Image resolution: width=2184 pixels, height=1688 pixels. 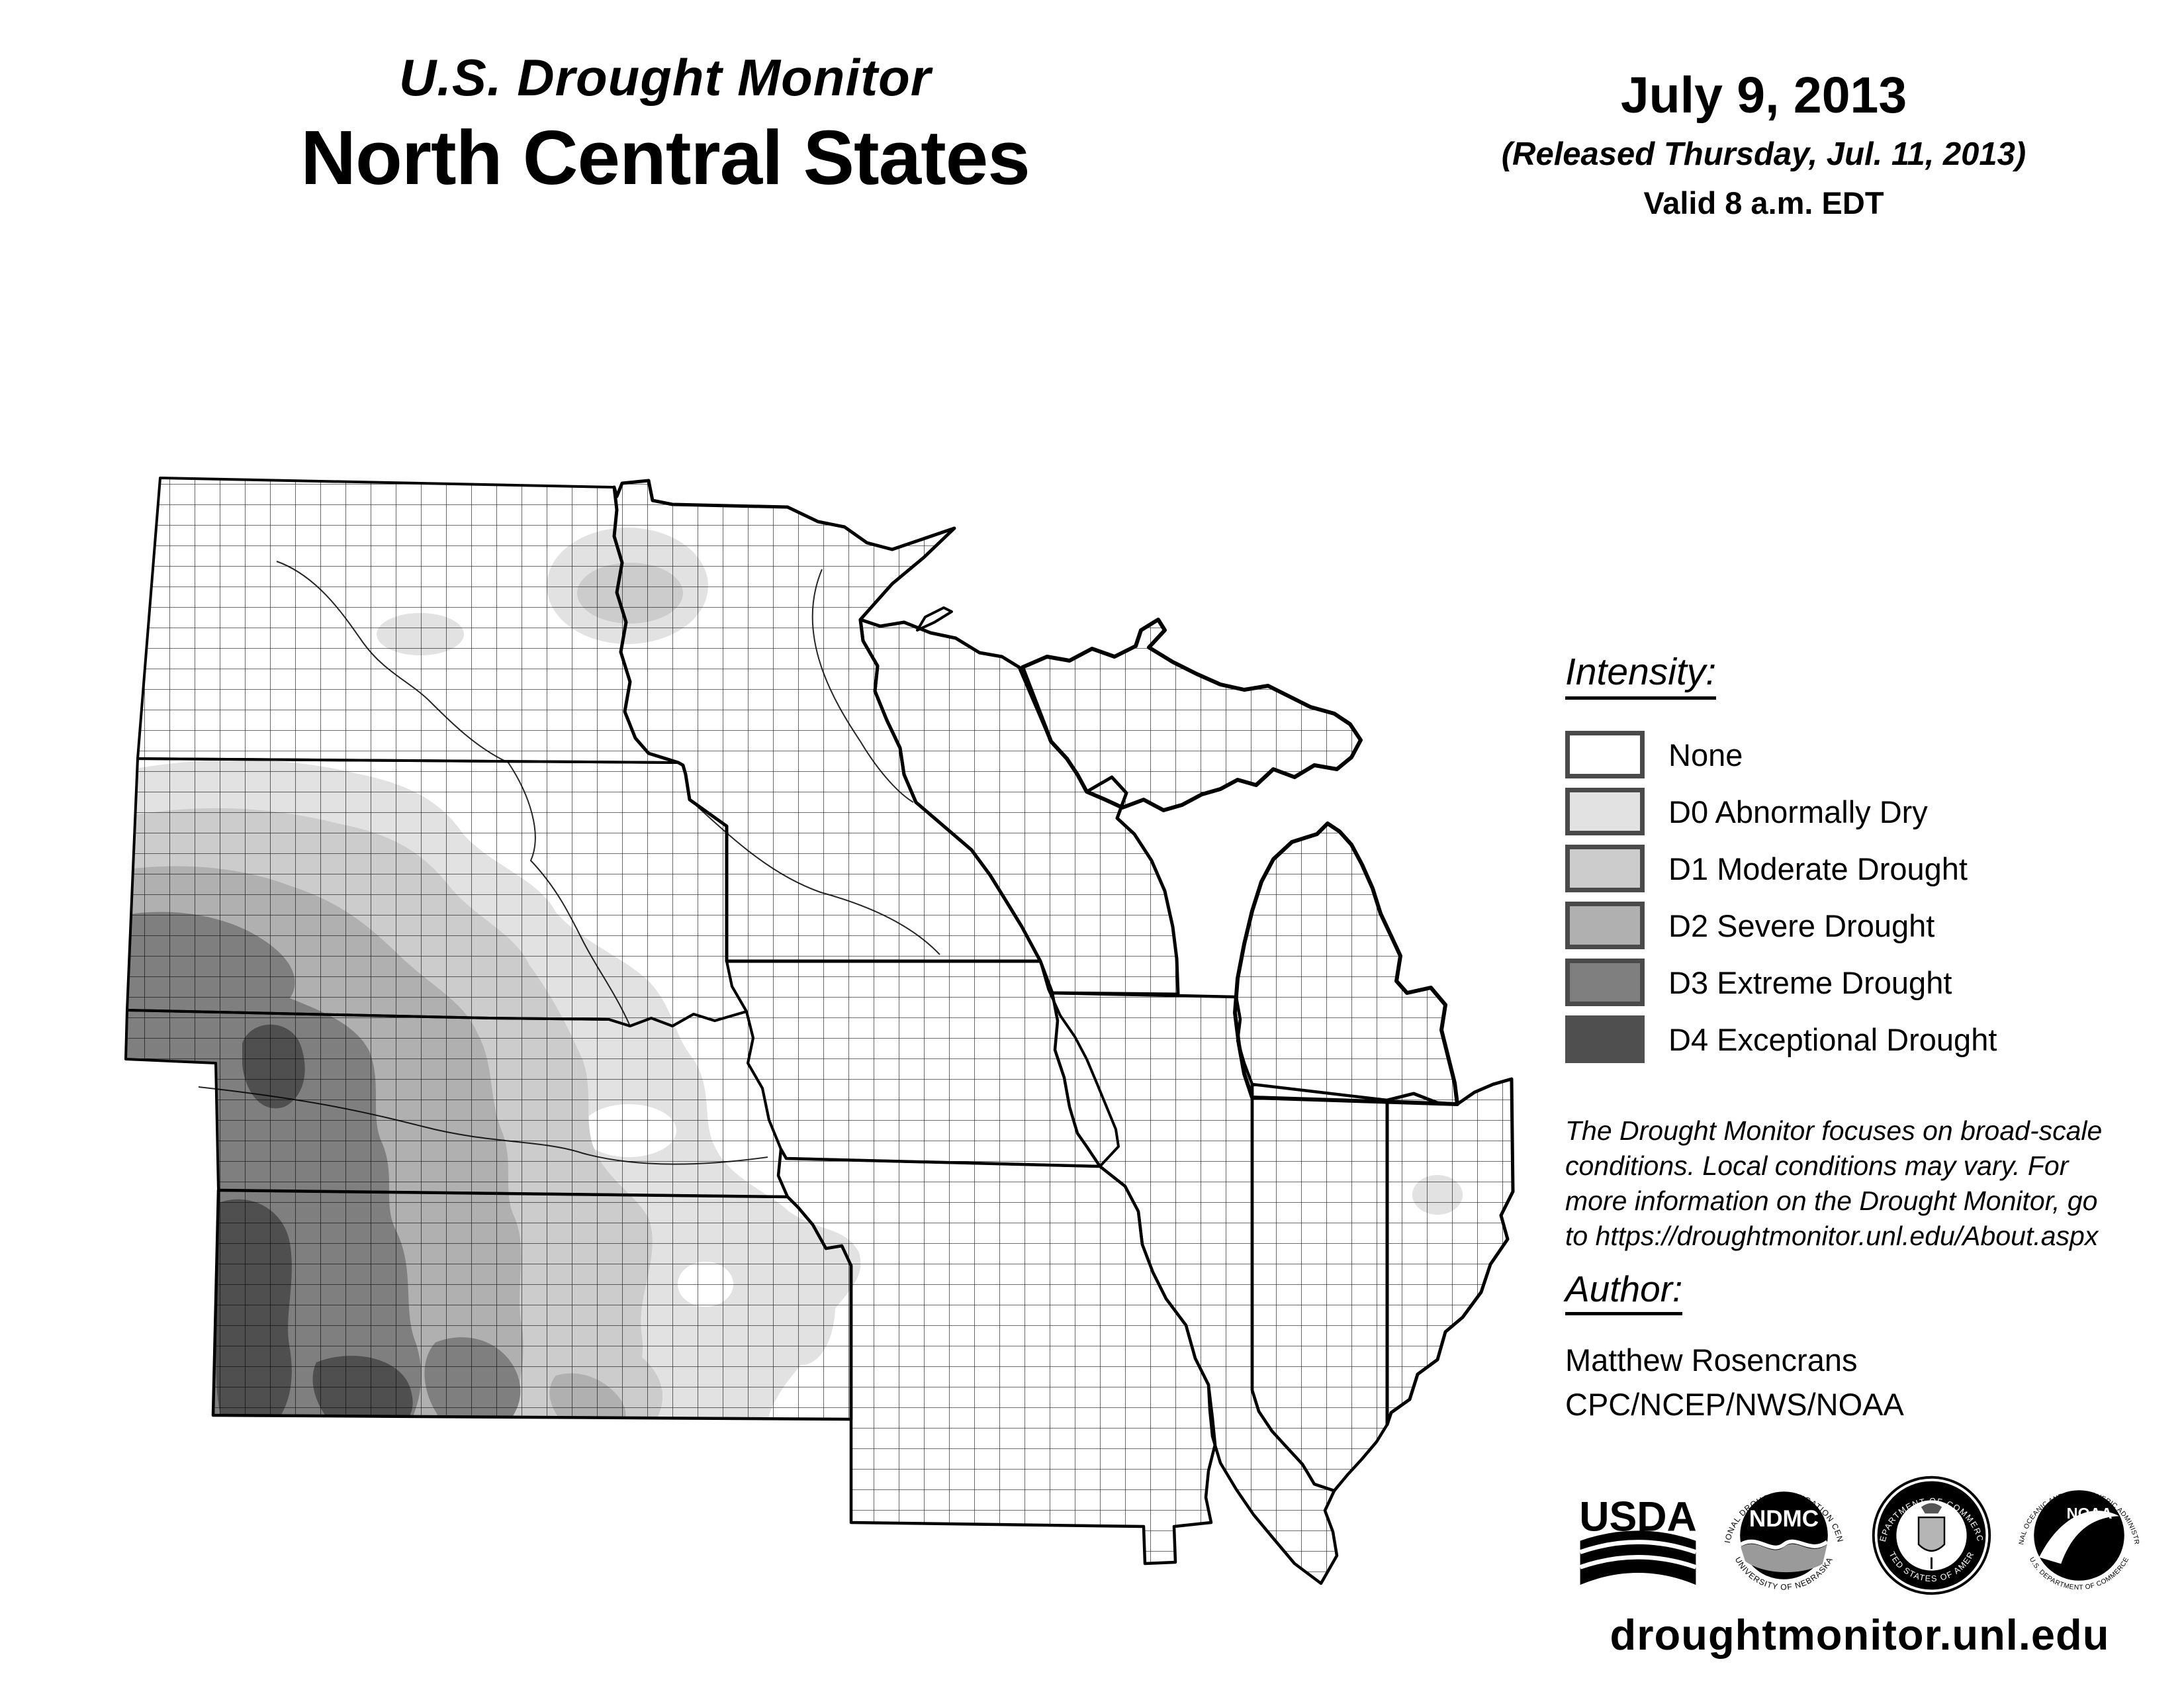 I want to click on legend-swatch-d3, so click(x=1605, y=982).